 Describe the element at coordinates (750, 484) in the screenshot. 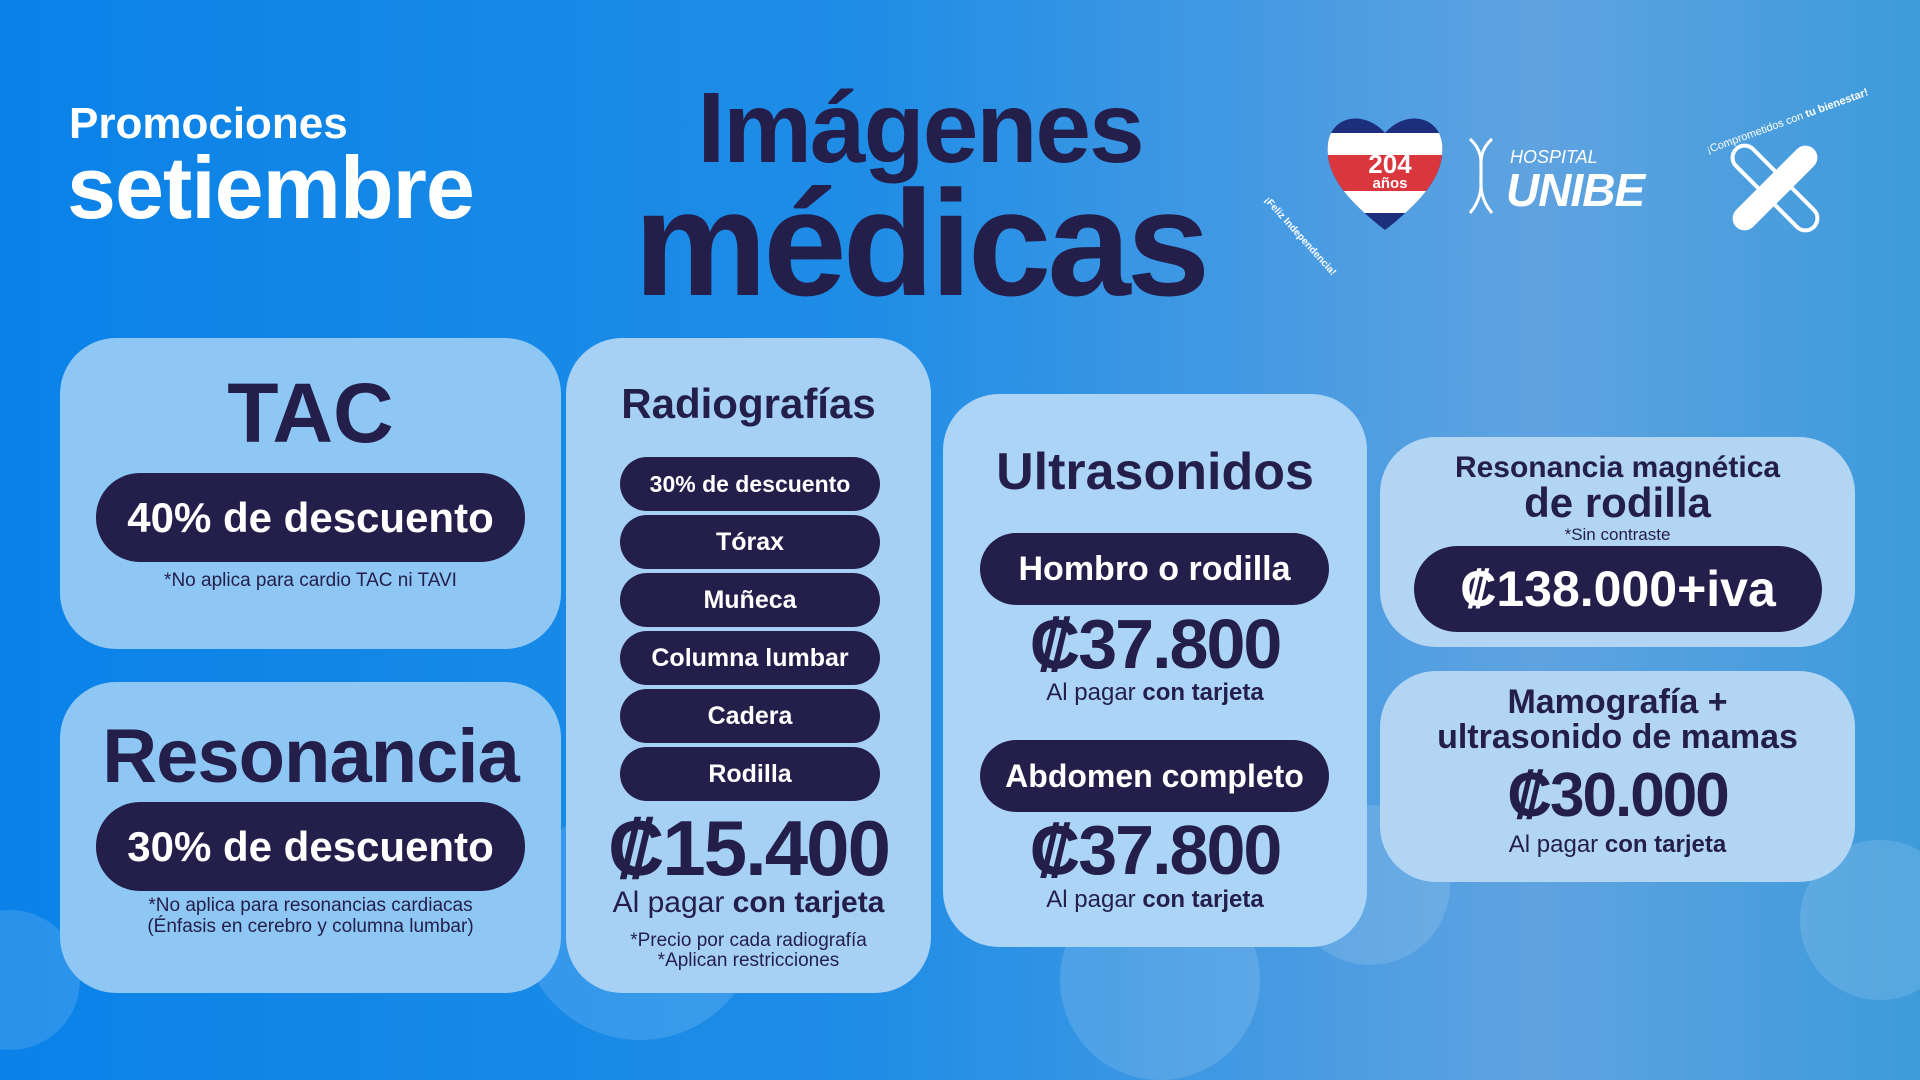

I see `radiografias-discount-pill: 30% de descuento` at that location.